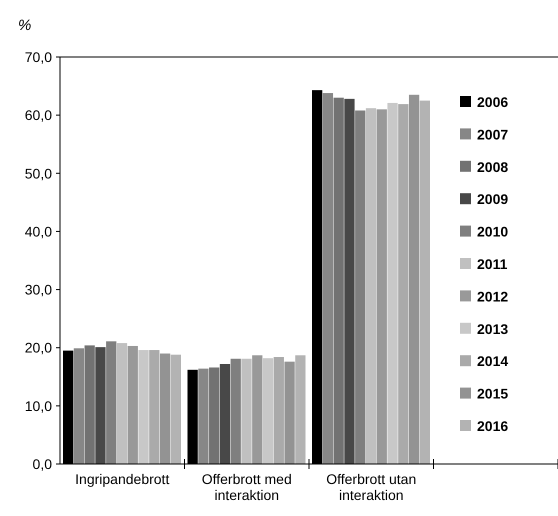 The image size is (558, 516). What do you see at coordinates (247, 487) in the screenshot?
I see `x-tick-label: Offerbrott med interaktion` at bounding box center [247, 487].